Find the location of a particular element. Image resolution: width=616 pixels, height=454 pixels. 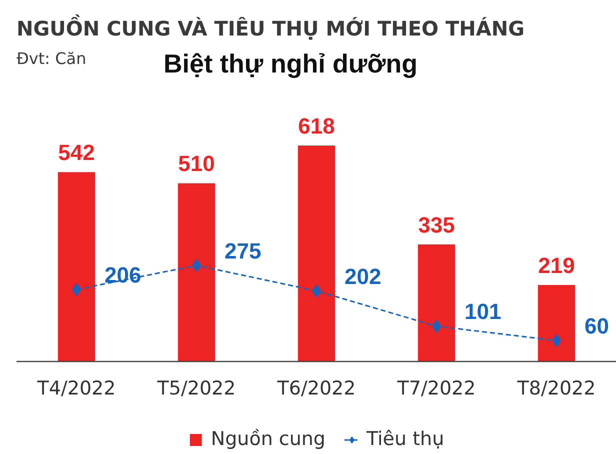

x-tick-label: T7/2022 is located at coordinates (436, 389).